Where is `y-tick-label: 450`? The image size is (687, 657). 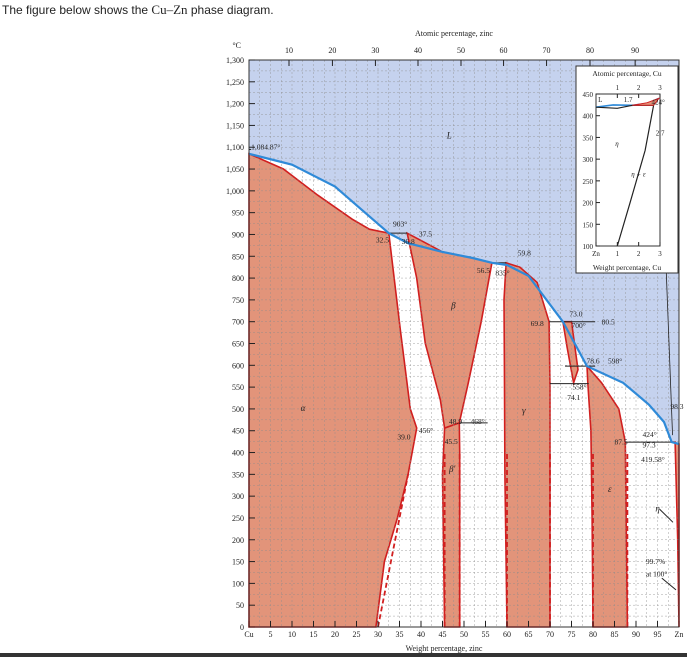 y-tick-label: 450 is located at coordinates (238, 431).